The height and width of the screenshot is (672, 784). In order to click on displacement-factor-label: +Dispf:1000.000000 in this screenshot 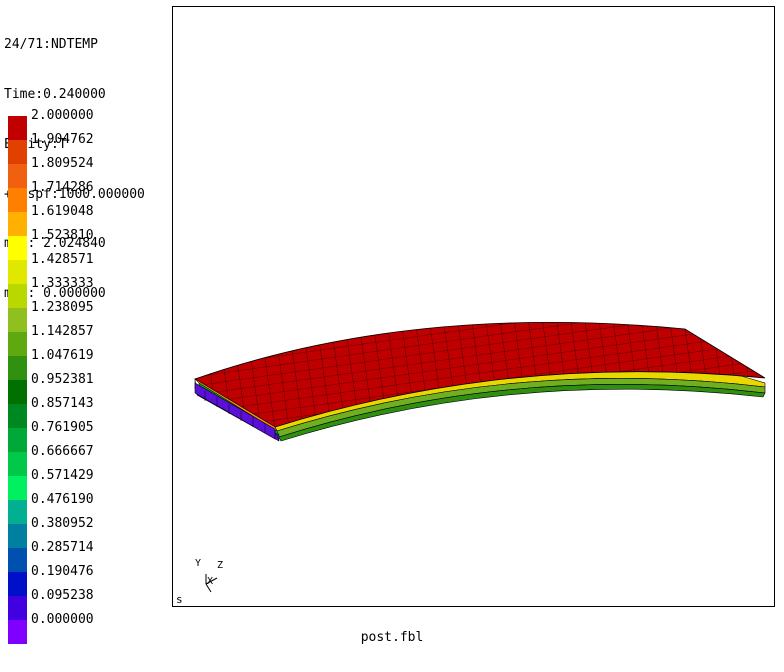, I will do `click(74, 194)`.